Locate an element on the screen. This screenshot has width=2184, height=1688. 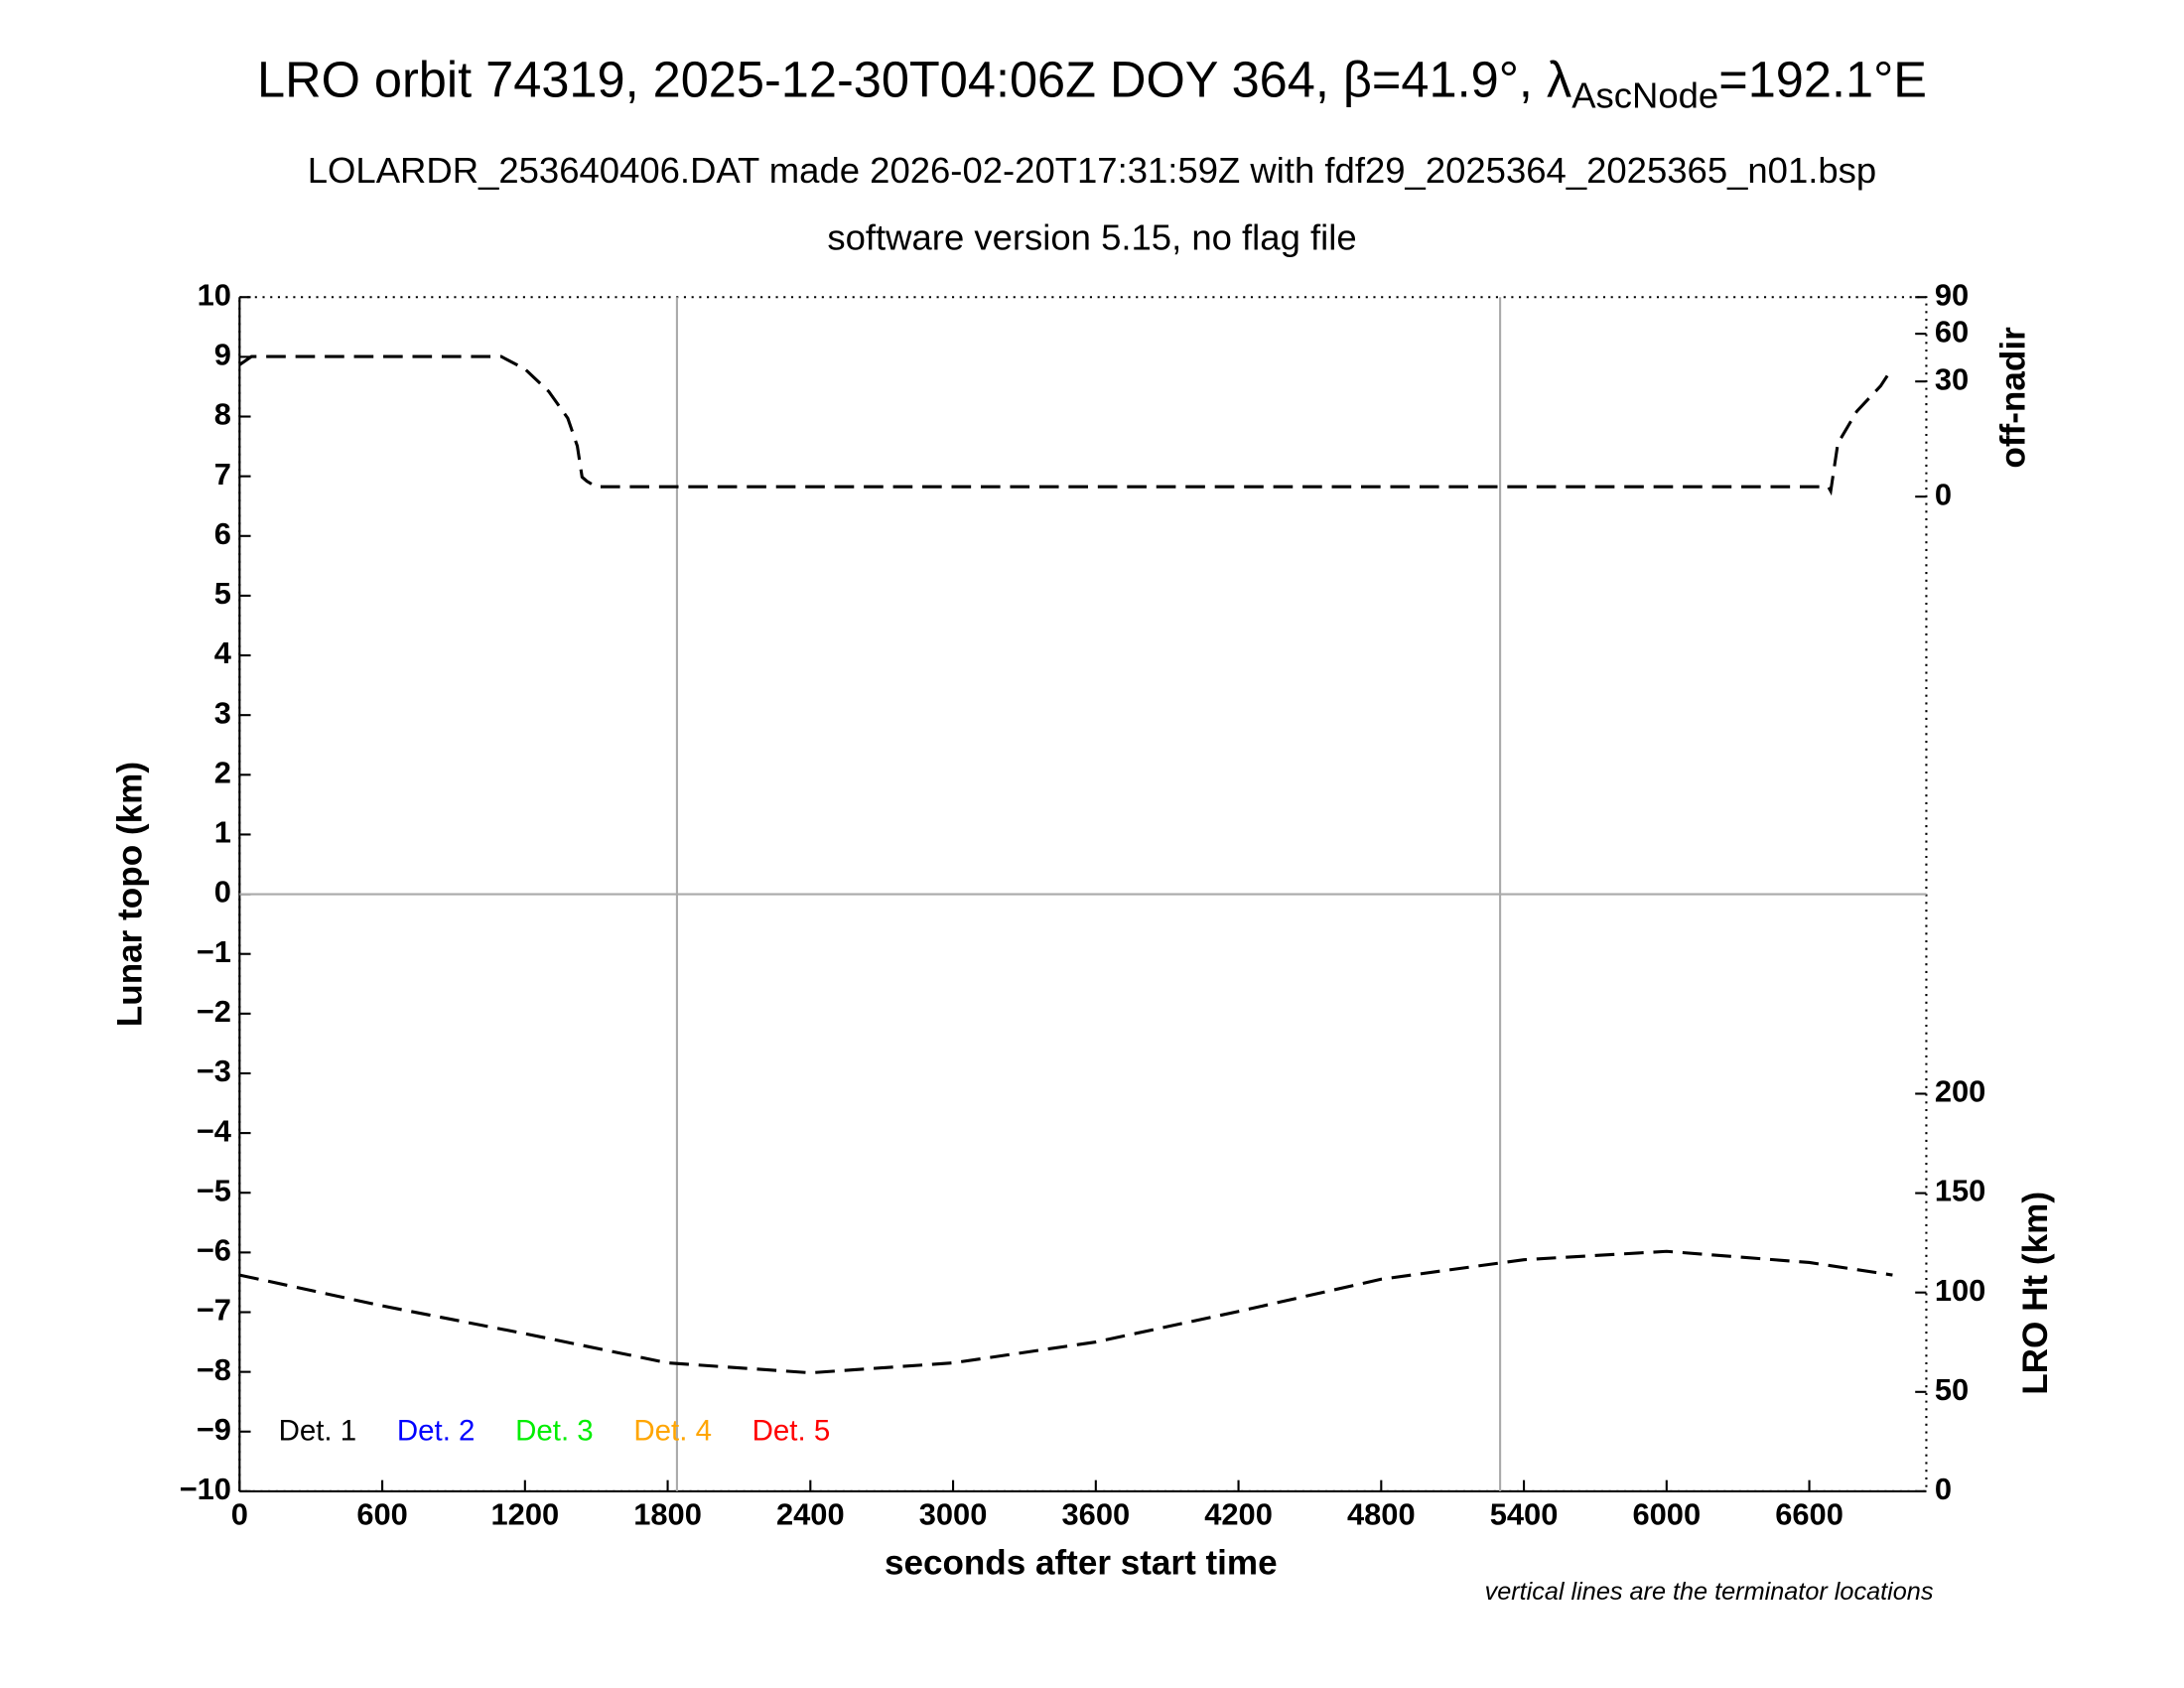
y-tick-label: 6 is located at coordinates (222, 533).